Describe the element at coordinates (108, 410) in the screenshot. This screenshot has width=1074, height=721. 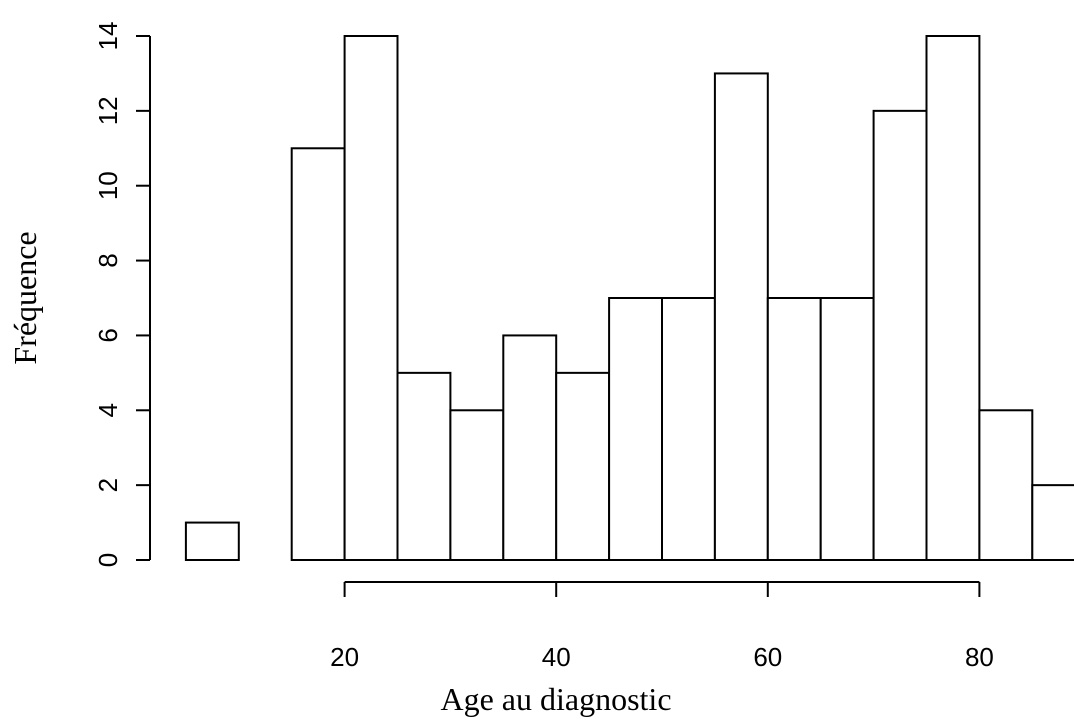
I see `y-tick-label: 4` at that location.